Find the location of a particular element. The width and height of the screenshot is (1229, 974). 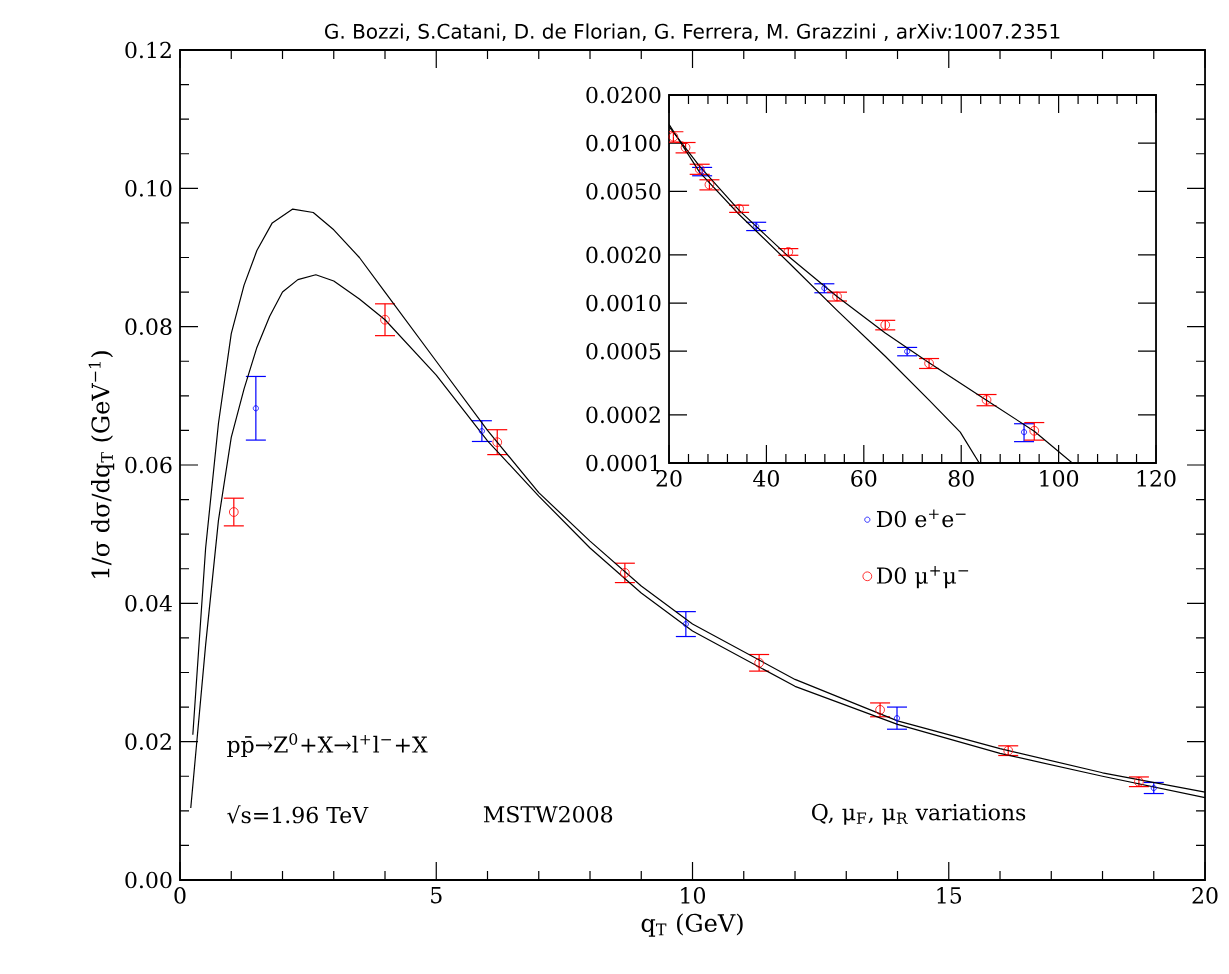

y-tick-label: 0.0200 is located at coordinates (623, 95).